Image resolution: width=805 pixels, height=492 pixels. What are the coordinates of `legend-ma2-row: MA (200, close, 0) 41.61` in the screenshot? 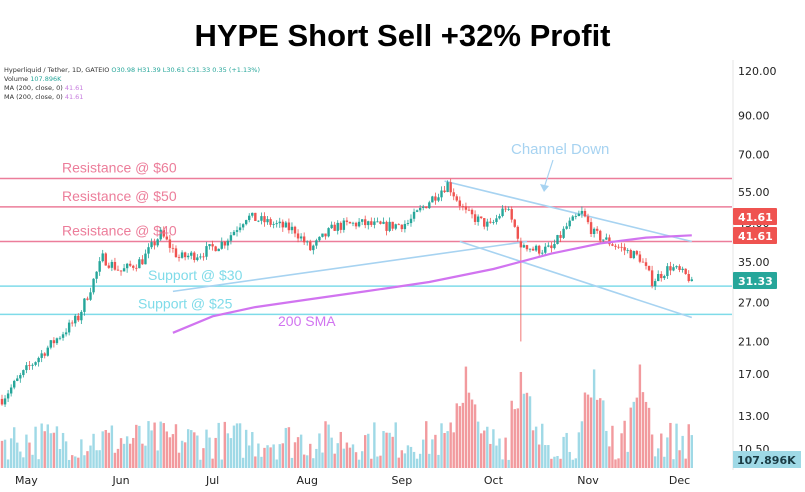 It's located at (132, 97).